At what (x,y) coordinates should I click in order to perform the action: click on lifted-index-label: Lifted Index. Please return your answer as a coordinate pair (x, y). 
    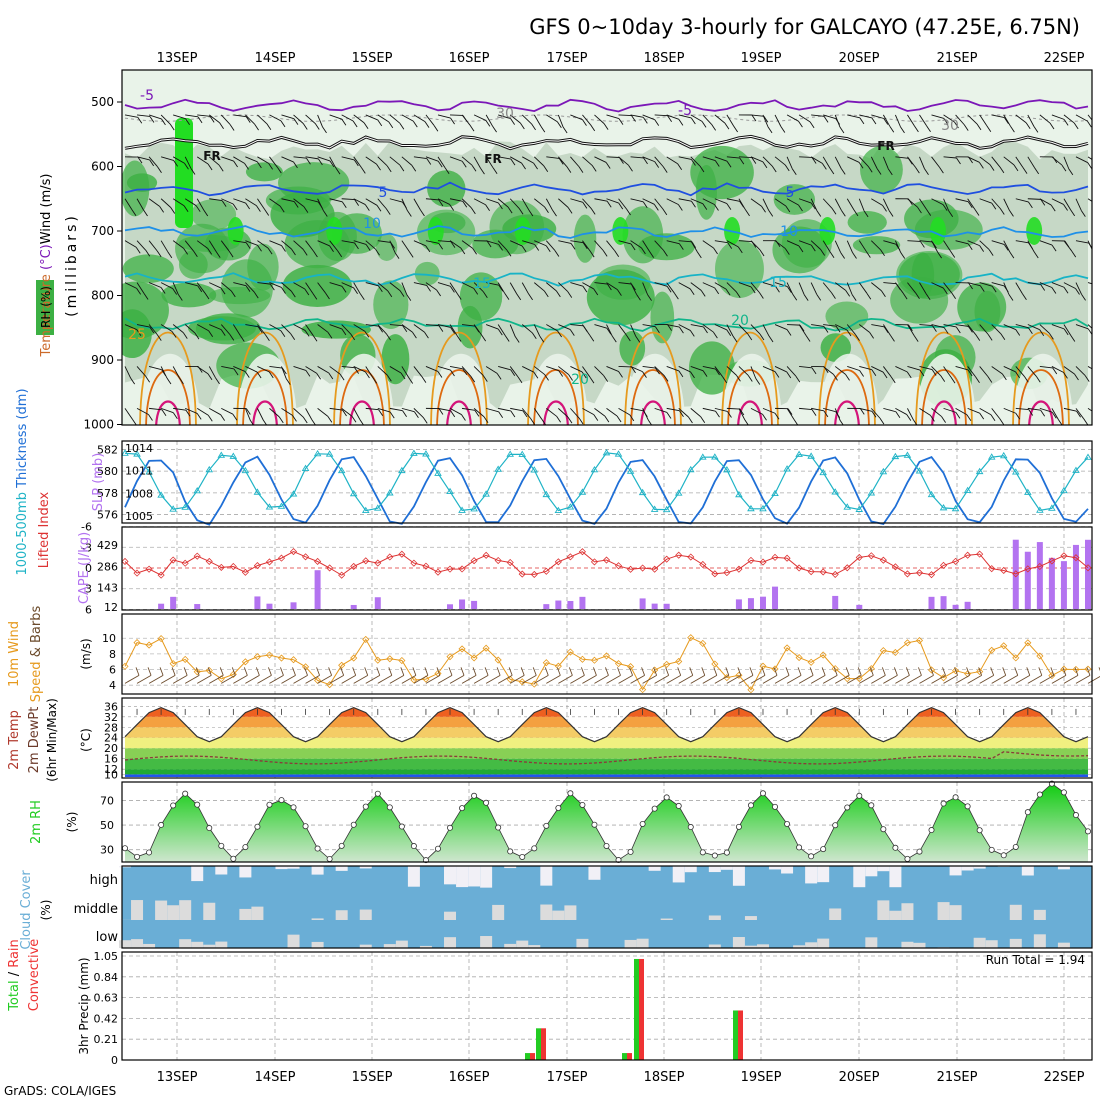
    Looking at the image, I should click on (44, 529).